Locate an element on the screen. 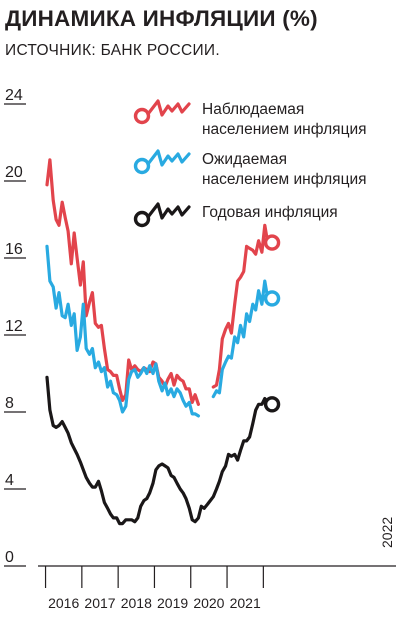  y-tick-label: 12 is located at coordinates (14, 326).